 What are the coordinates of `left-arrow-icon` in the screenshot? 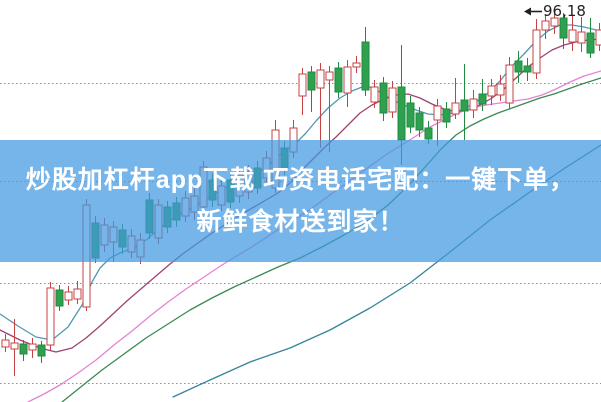 It's located at (533, 11).